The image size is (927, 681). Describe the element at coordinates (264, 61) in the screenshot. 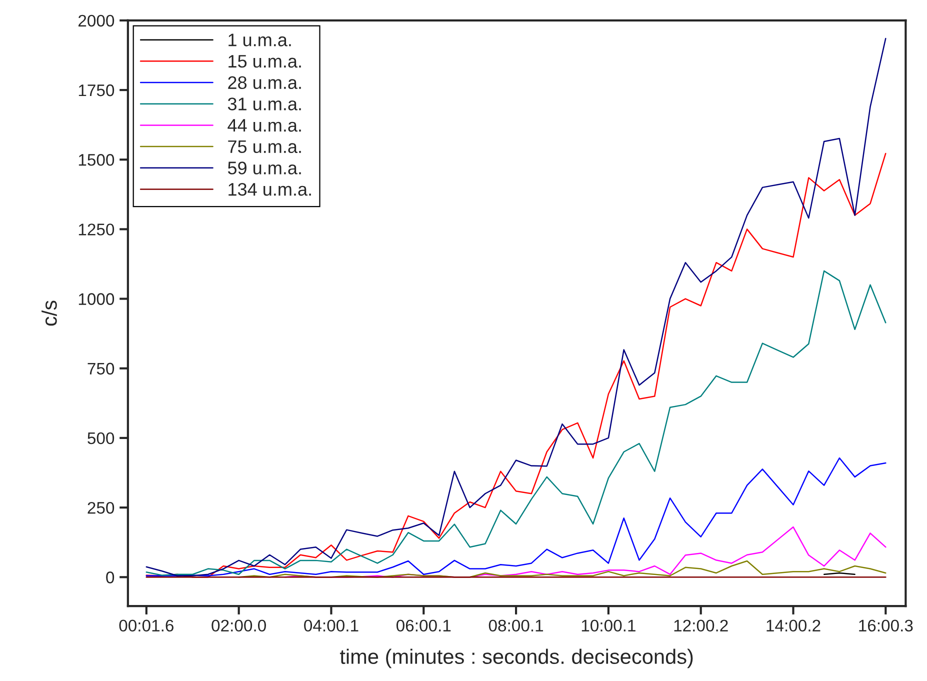

I see `legend-label: 15 u.m.a.` at that location.